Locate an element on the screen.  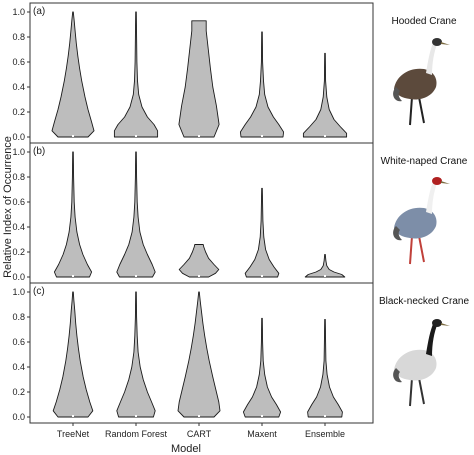
bird-illustrations is located at coordinates (421, 222).